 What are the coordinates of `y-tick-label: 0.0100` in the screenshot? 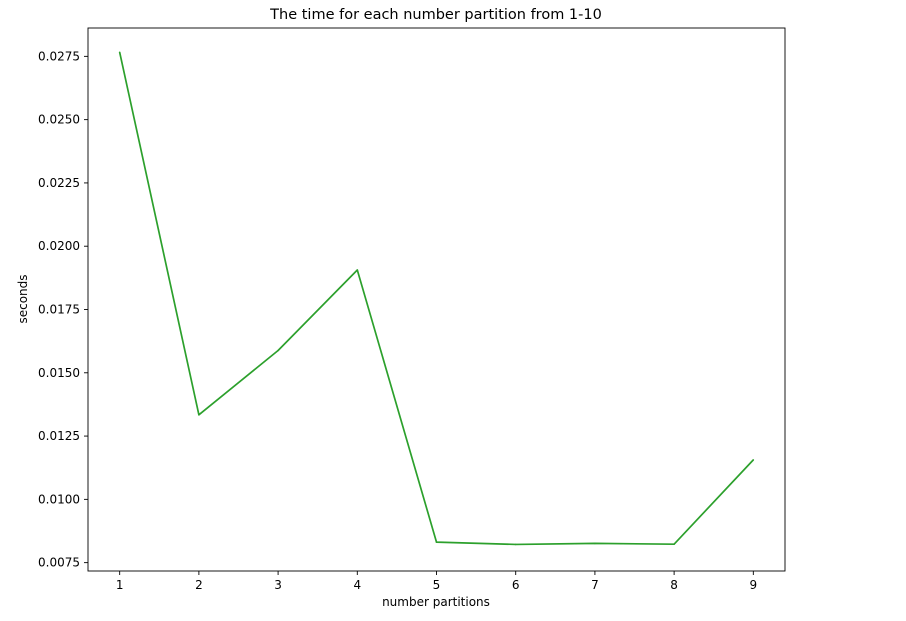 It's located at (59, 499).